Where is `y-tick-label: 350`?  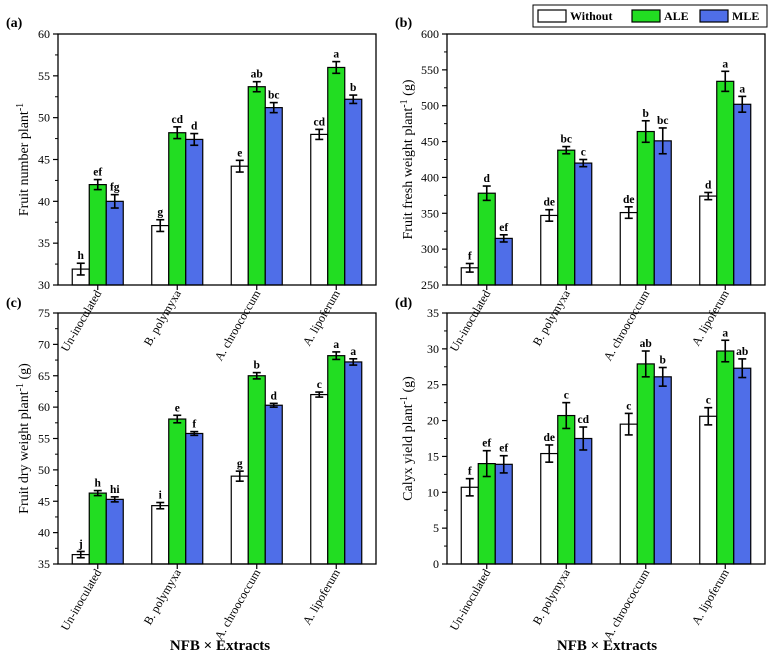
y-tick-label: 350 is located at coordinates (430, 213).